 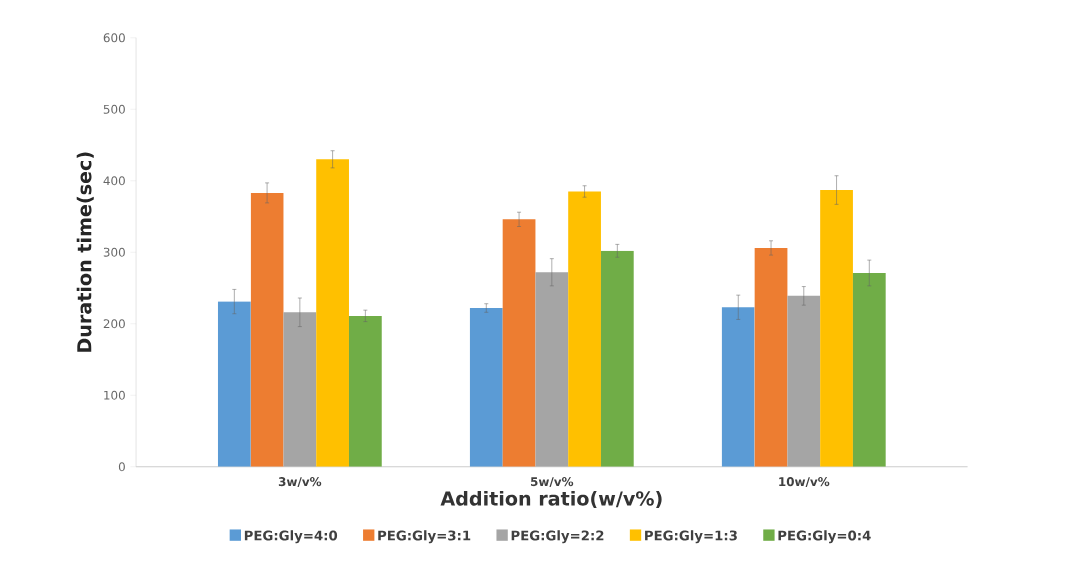 What do you see at coordinates (300, 482) in the screenshot?
I see `x-tick-label: 3w/v%` at bounding box center [300, 482].